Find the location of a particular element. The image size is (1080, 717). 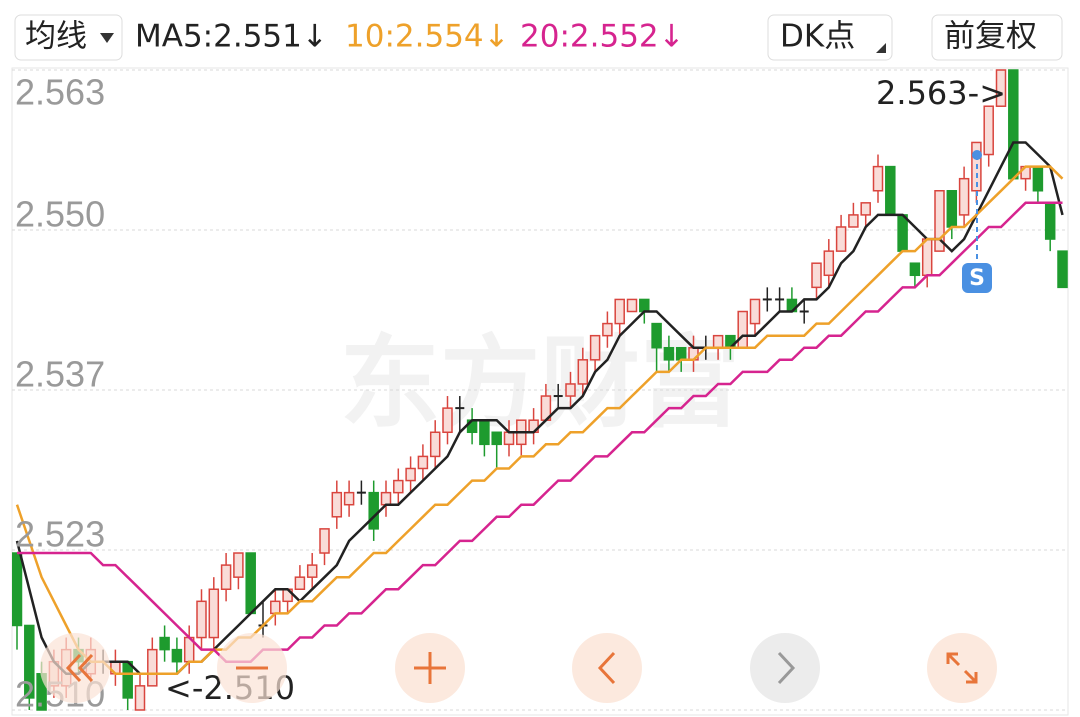

next-button is located at coordinates (785, 668).